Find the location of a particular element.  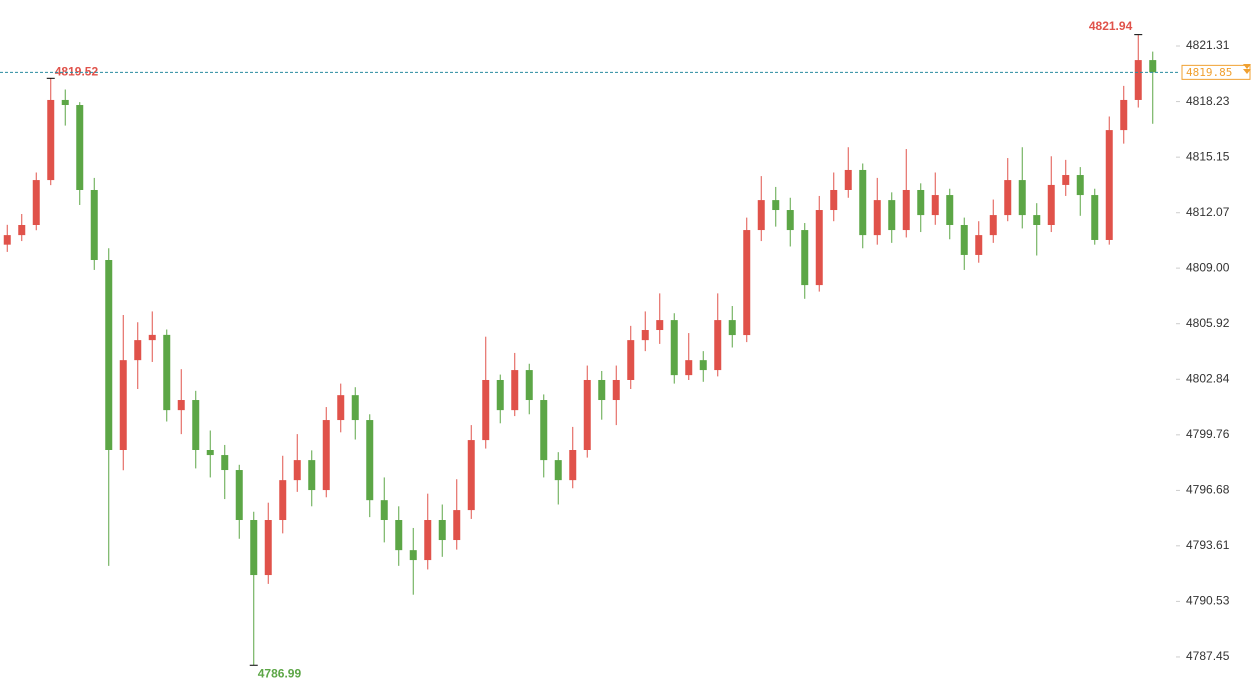

high-label: 4821.94 is located at coordinates (1111, 26).